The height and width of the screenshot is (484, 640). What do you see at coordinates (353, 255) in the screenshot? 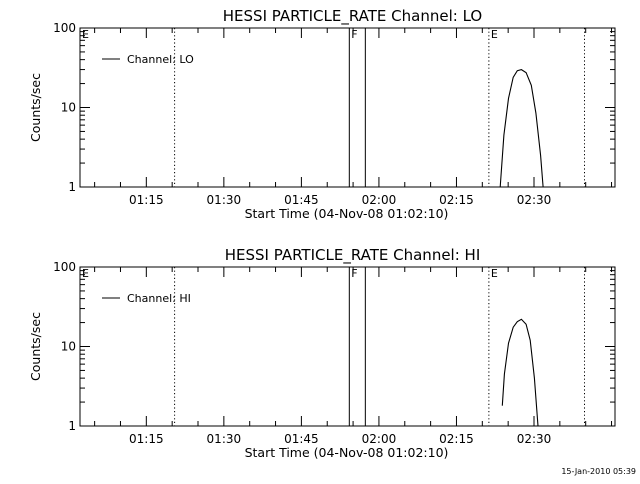
I see `chart-title: HESSI PARTICLE_RATE Channel: HI` at bounding box center [353, 255].